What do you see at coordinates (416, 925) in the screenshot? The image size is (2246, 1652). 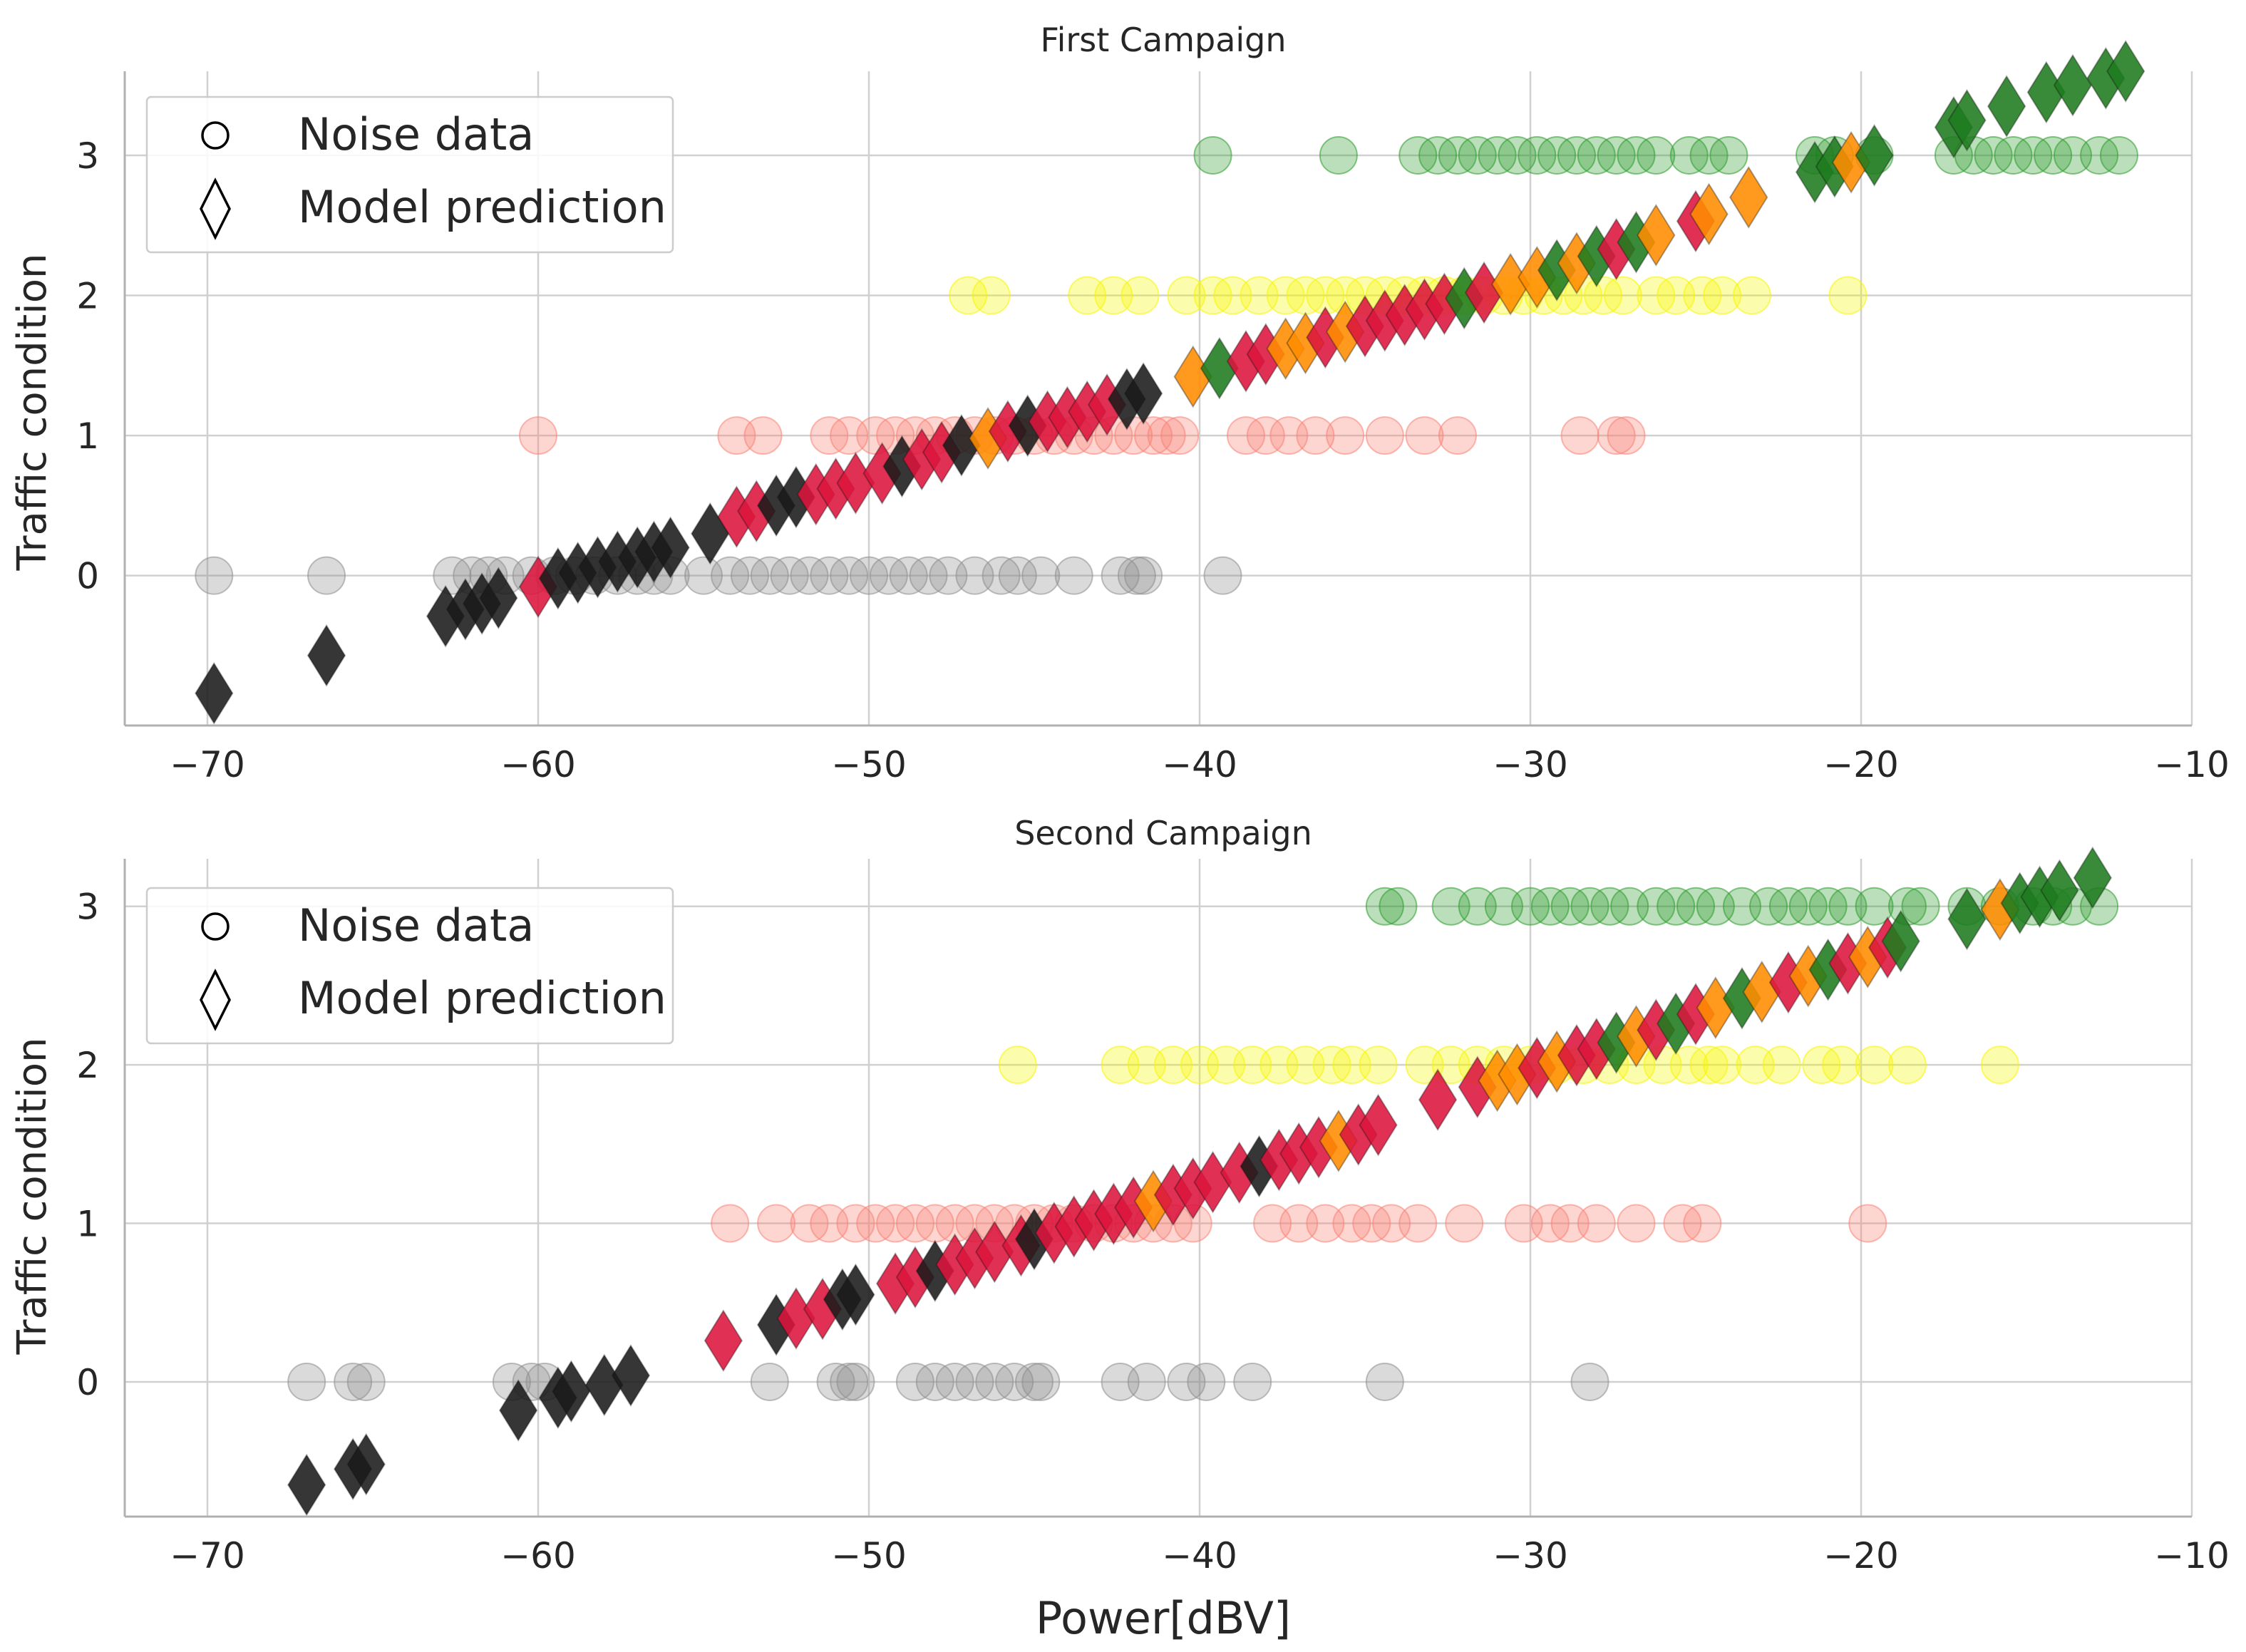 I see `legend-label-noise-data: Noise data` at bounding box center [416, 925].